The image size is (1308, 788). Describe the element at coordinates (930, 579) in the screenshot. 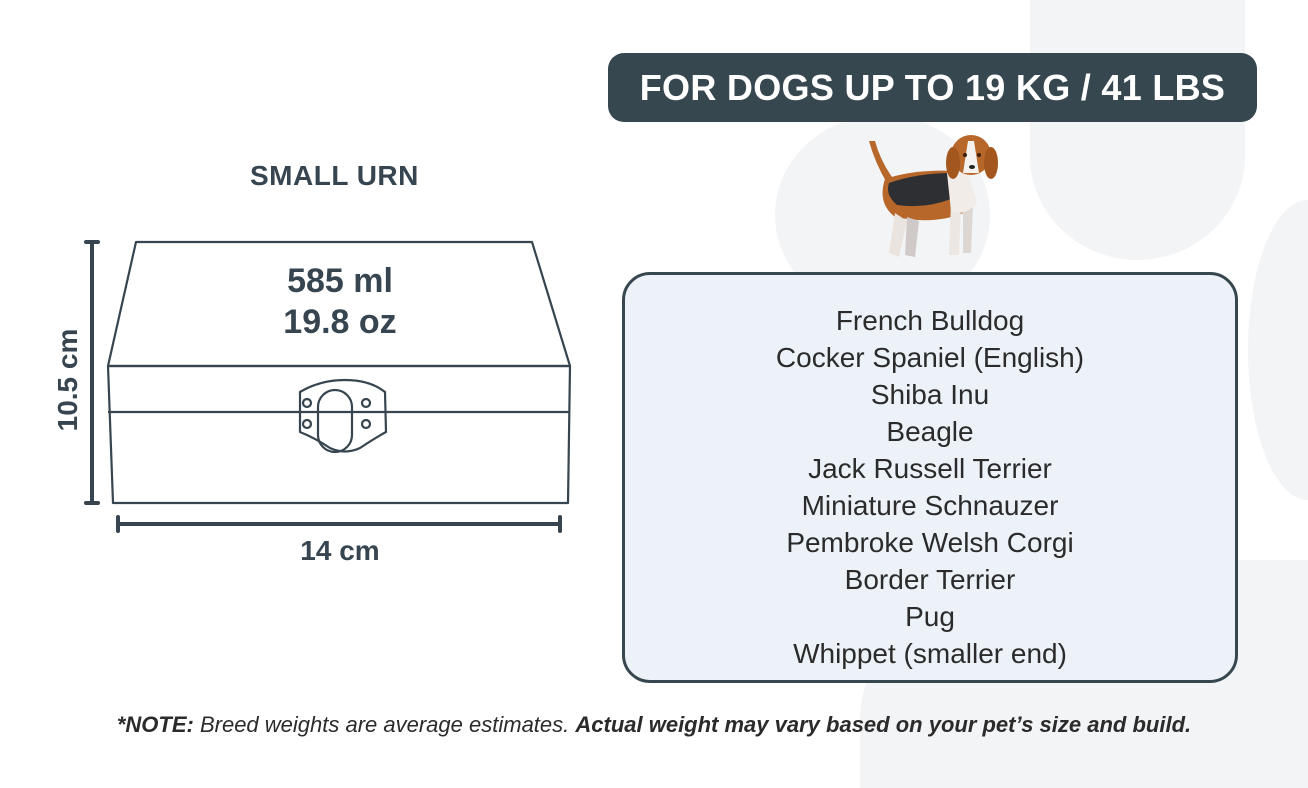

I see `breed-item: Border Terrier` at that location.